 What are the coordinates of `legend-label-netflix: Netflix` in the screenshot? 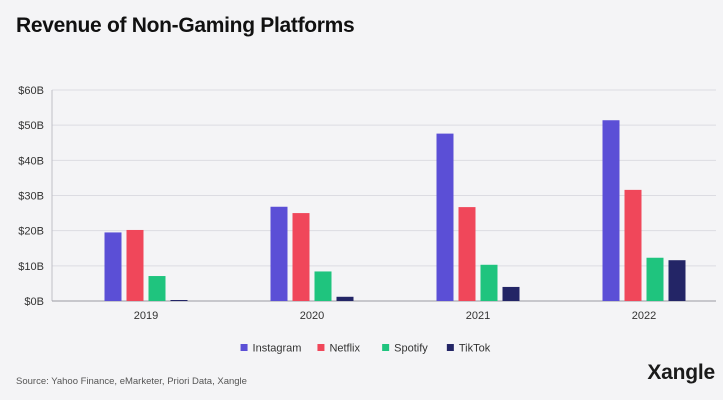 It's located at (344, 349).